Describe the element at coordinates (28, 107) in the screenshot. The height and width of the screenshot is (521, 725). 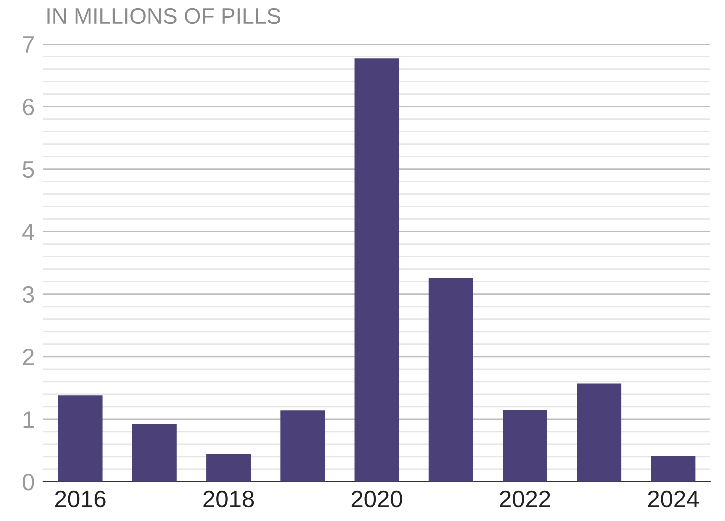
I see `y-tick-label: 6` at that location.